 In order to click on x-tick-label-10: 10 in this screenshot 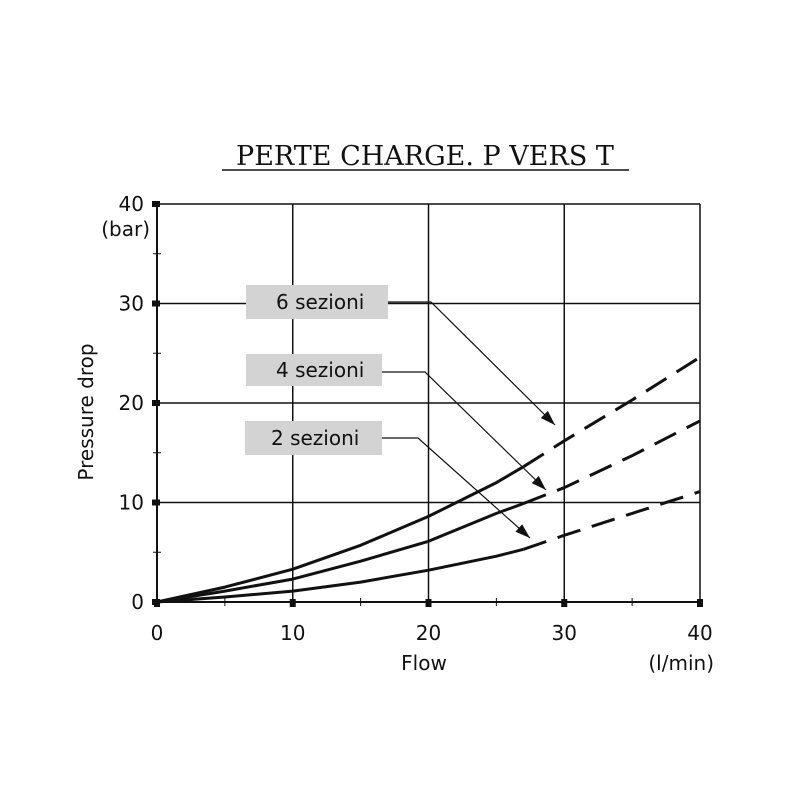, I will do `click(292, 633)`.